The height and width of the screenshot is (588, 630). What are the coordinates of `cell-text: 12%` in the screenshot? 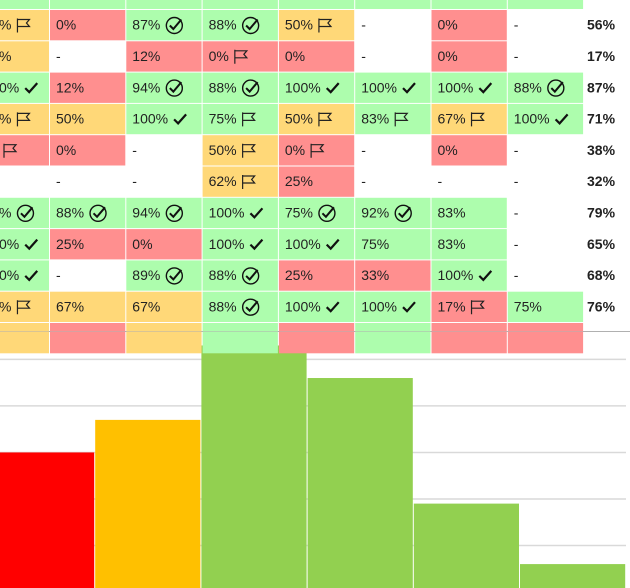 It's located at (146, 56).